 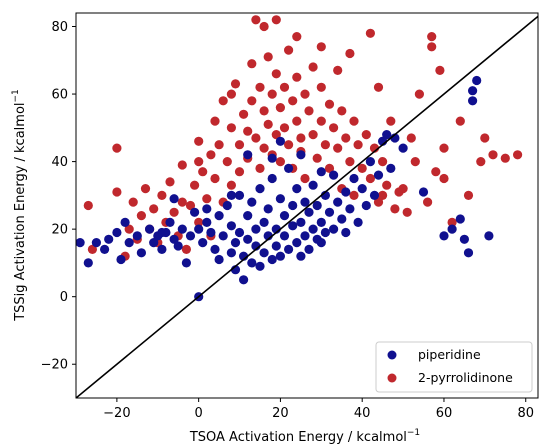 What do you see at coordinates (392, 378) in the screenshot?
I see `legend-marker-2-pyrrolidinone` at bounding box center [392, 378].